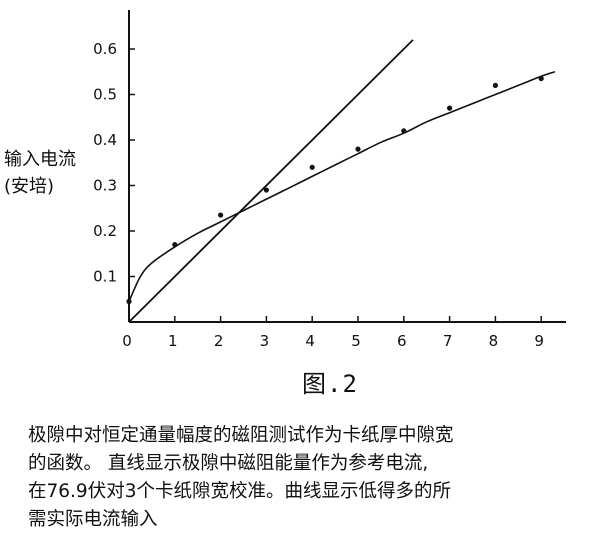 The image size is (600, 554). Describe the element at coordinates (173, 341) in the screenshot. I see `x-tick-label-1: 1` at that location.